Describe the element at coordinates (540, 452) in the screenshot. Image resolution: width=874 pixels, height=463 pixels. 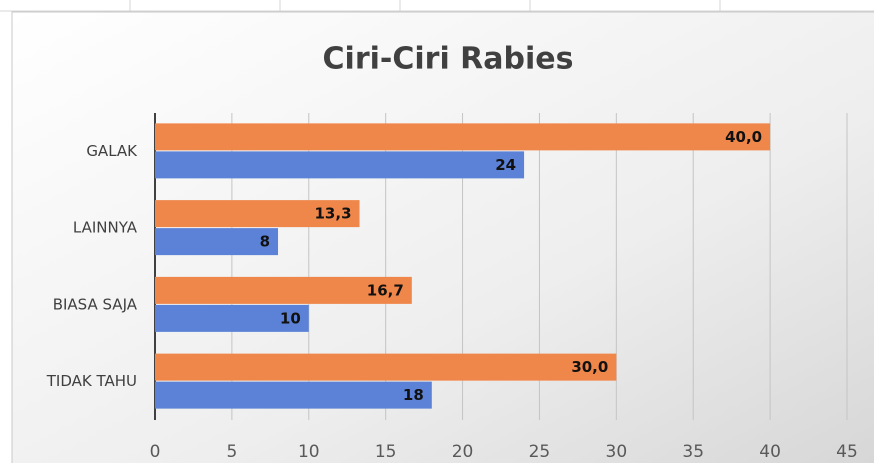
I see `x-tick-label: 25` at that location.